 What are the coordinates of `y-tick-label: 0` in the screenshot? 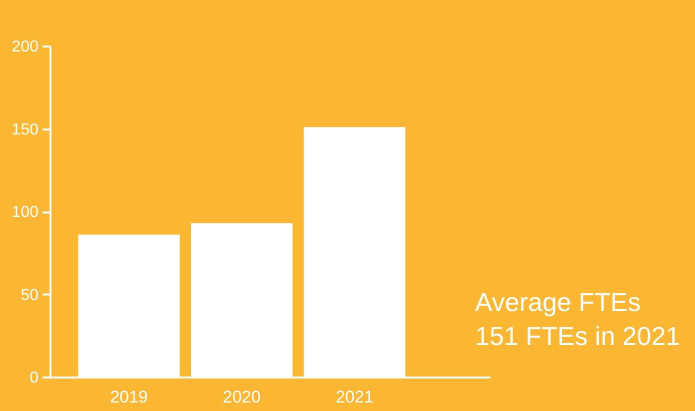 It's located at (34, 378).